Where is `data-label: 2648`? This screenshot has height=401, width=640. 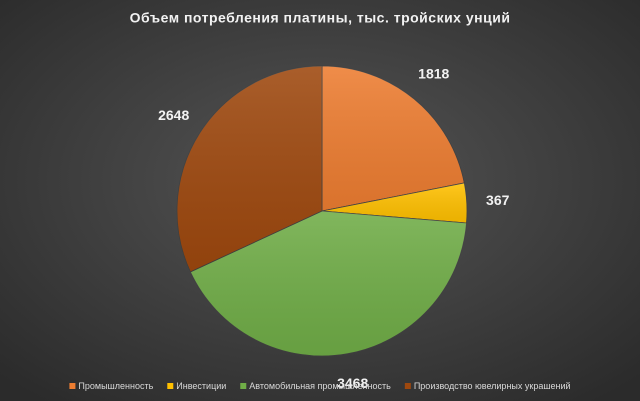 data-label: 2648 is located at coordinates (173, 115).